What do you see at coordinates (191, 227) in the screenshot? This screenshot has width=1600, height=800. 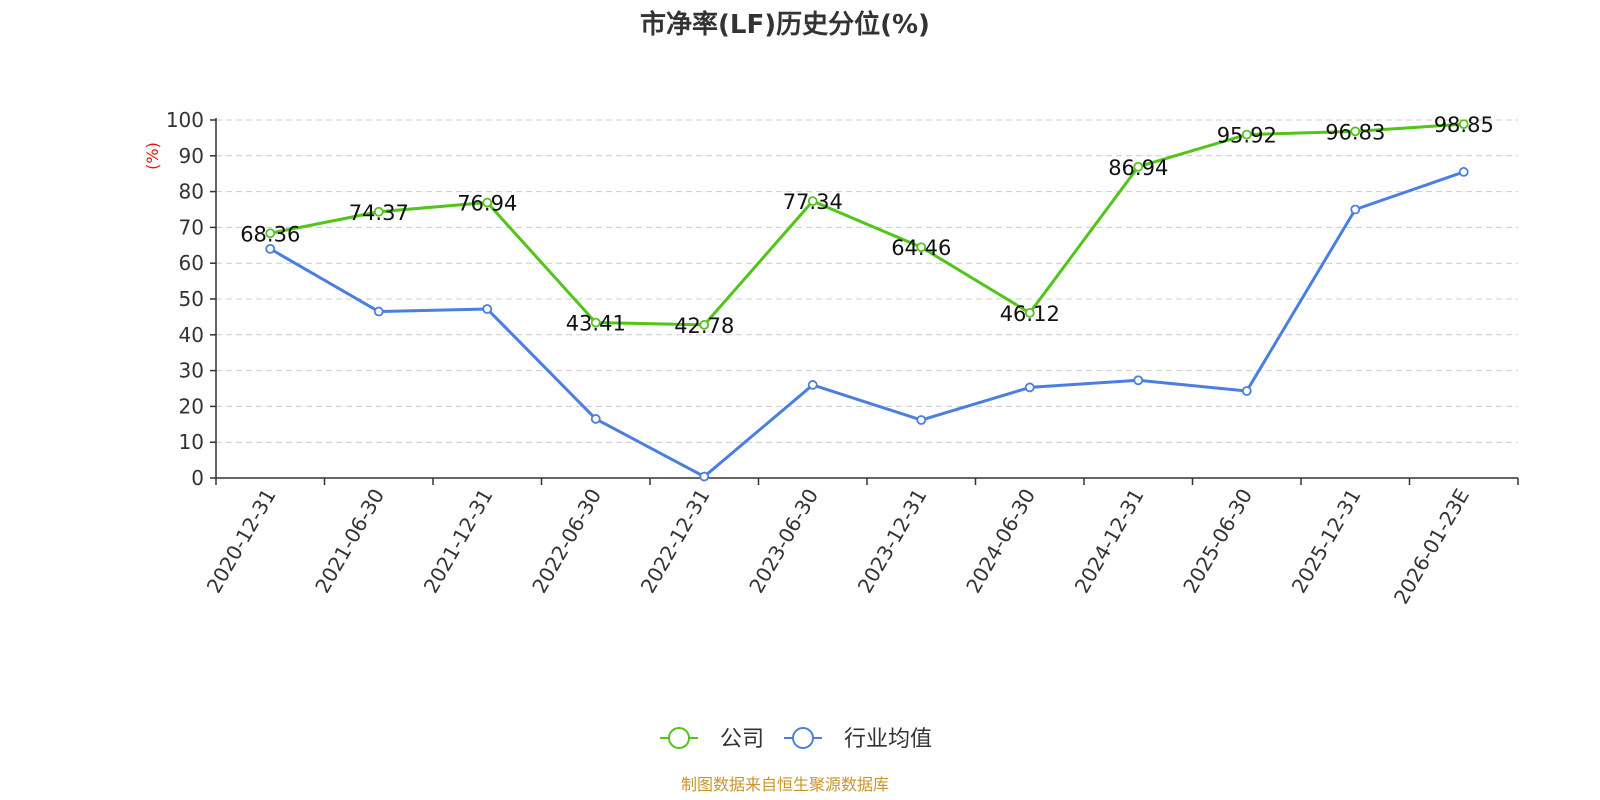 I see `y-tick-label: 70` at bounding box center [191, 227].